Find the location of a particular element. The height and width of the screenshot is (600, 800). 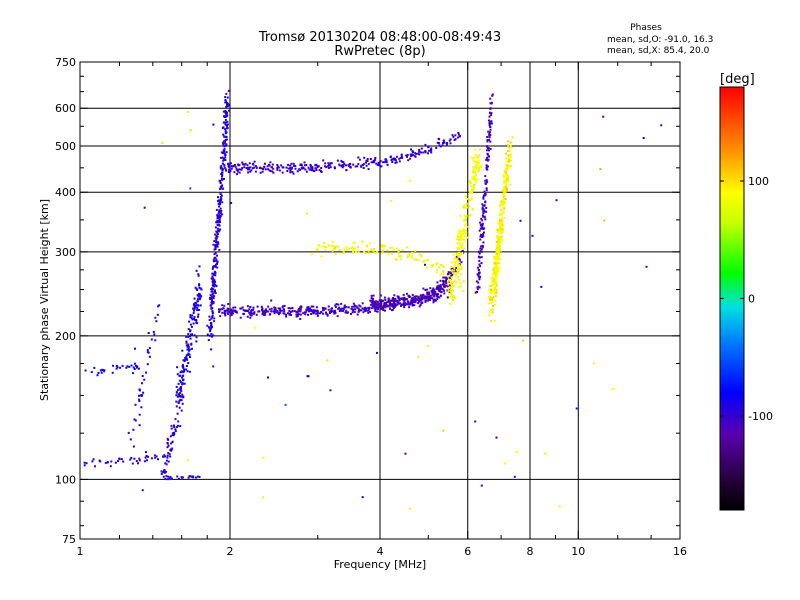

x-tick-label: 2 is located at coordinates (230, 551).